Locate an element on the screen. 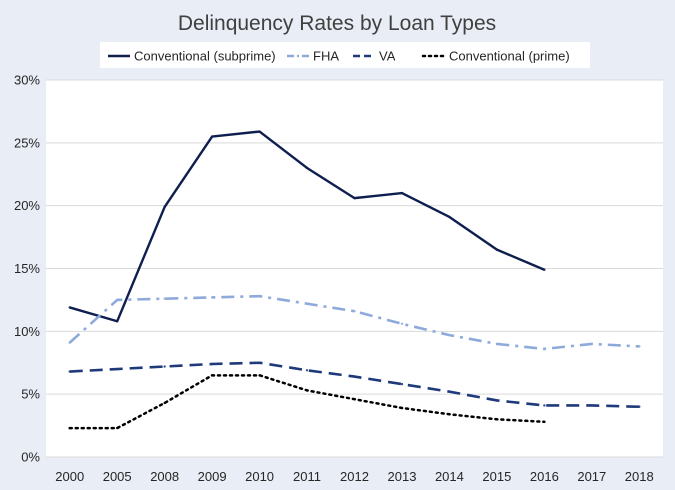 The width and height of the screenshot is (675, 490). x-tick-label: 2008 is located at coordinates (164, 476).